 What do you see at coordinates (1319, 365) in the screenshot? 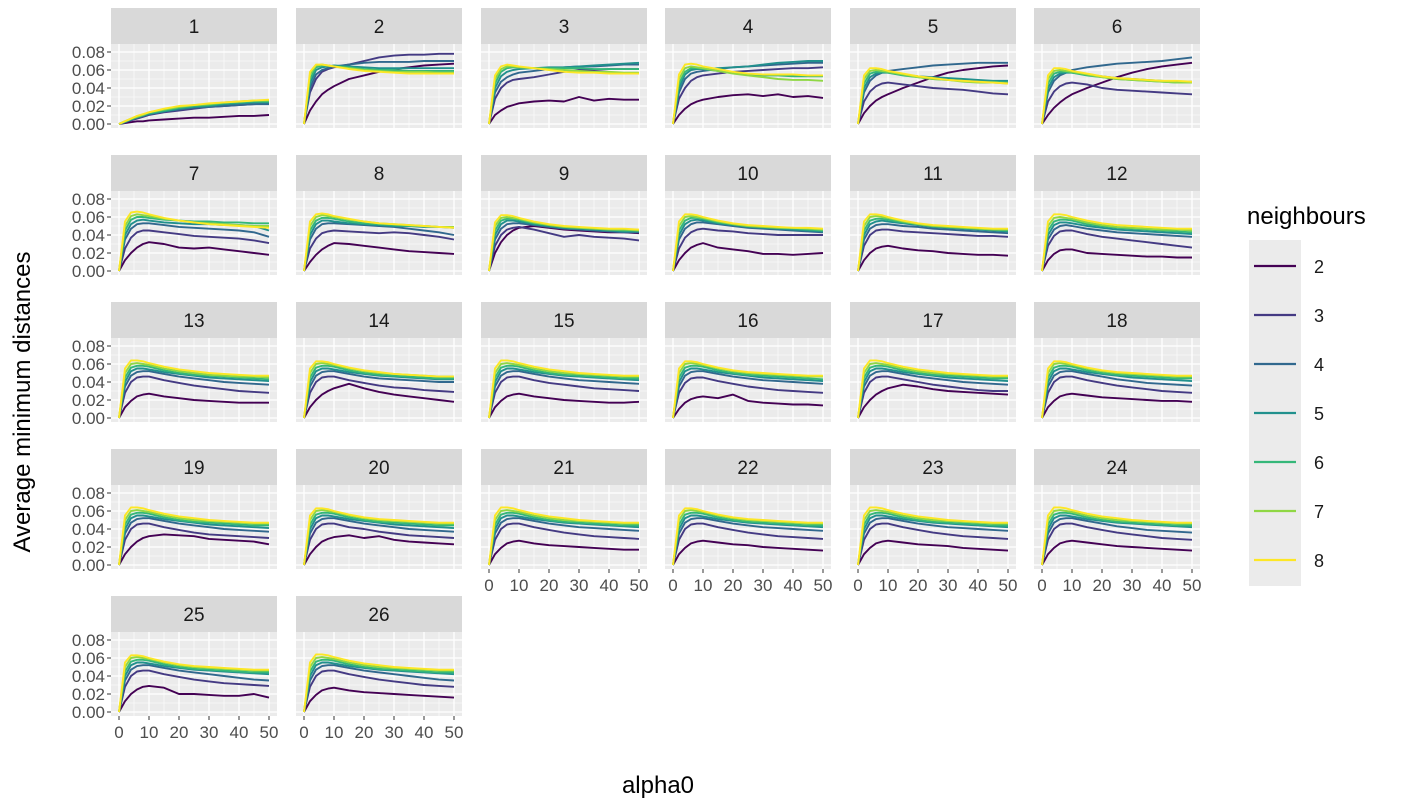
I see `legend-label: 4` at bounding box center [1319, 365].